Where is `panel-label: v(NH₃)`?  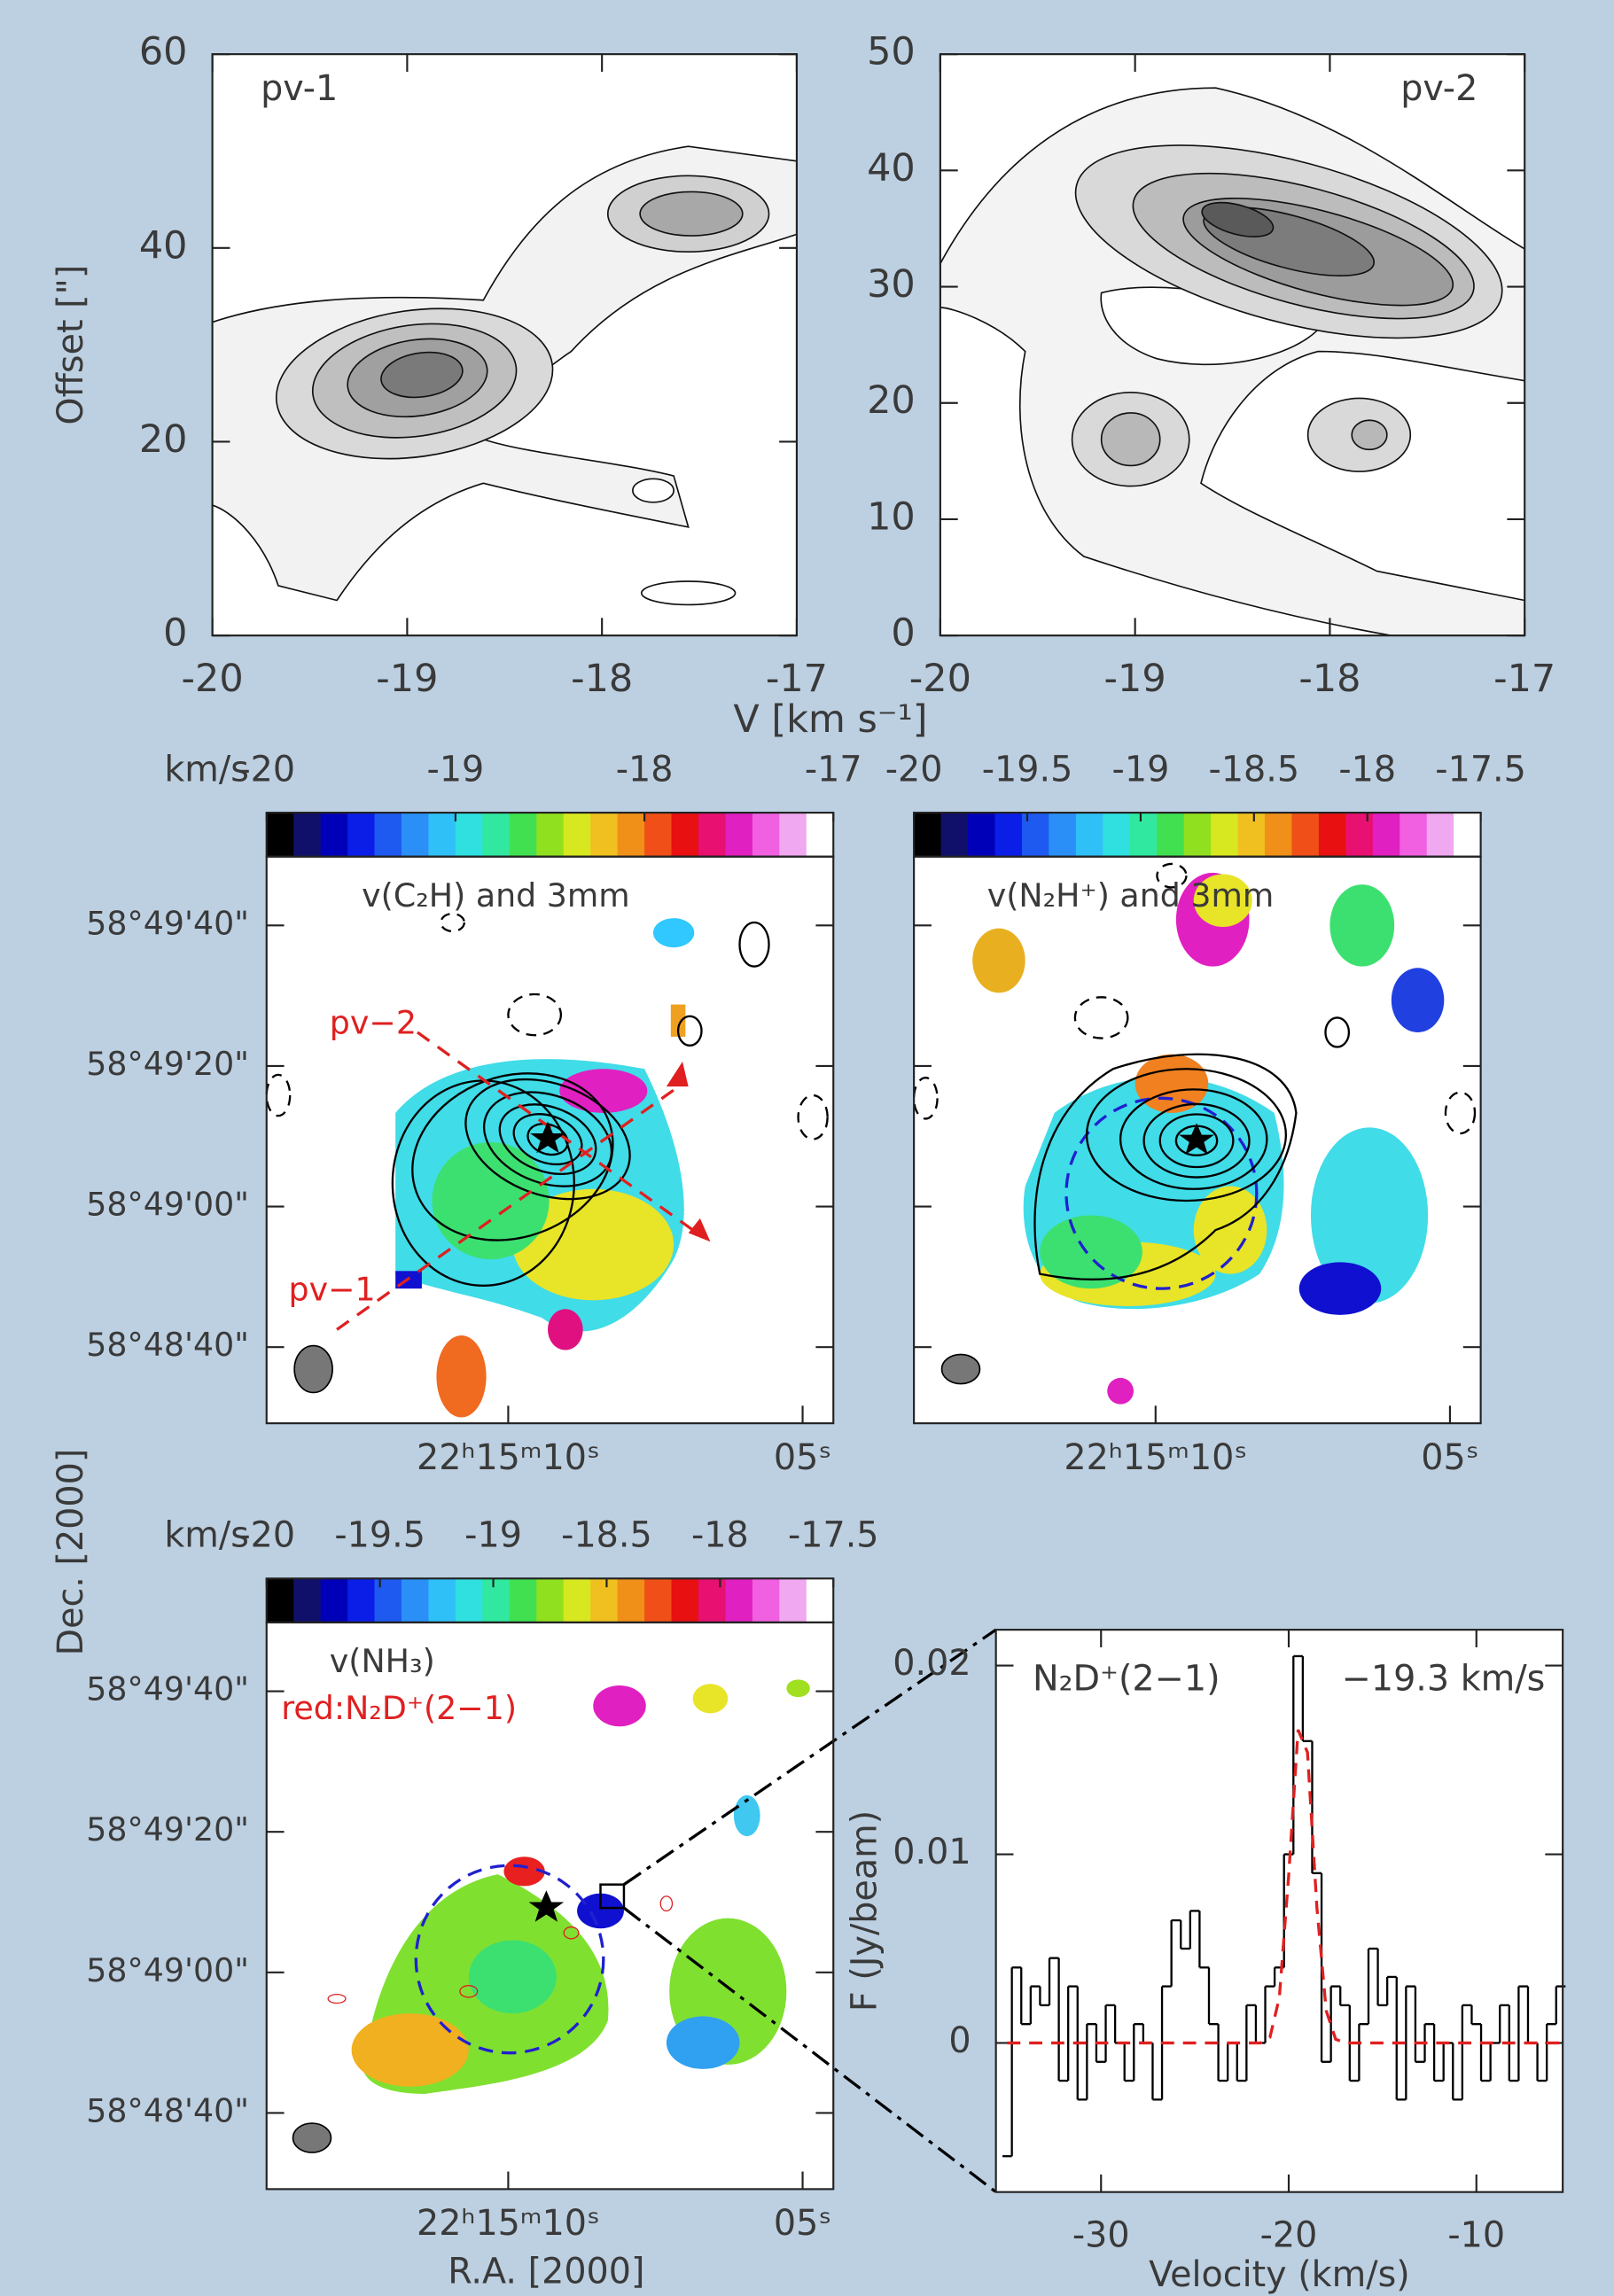
panel-label: v(NH₃) is located at coordinates (382, 1661).